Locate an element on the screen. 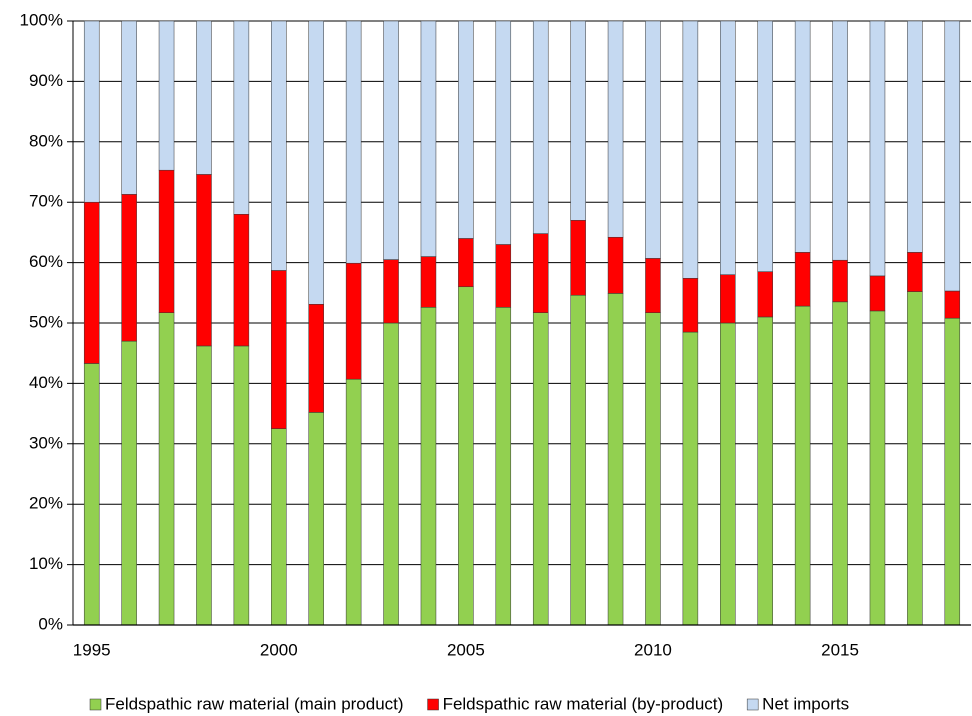 Image resolution: width=972 pixels, height=716 pixels. y-tick-label: 80% is located at coordinates (46, 140).